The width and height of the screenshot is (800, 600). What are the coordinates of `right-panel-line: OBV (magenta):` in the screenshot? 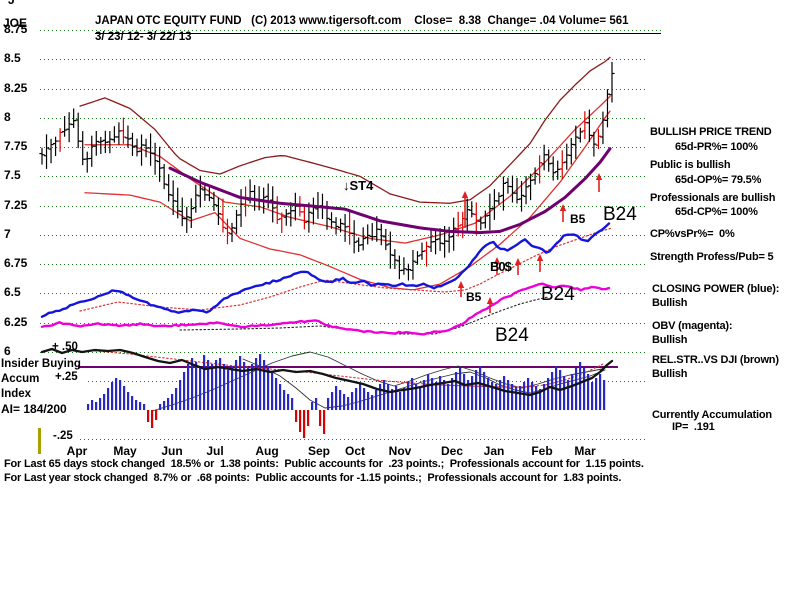 It's located at (692, 326).